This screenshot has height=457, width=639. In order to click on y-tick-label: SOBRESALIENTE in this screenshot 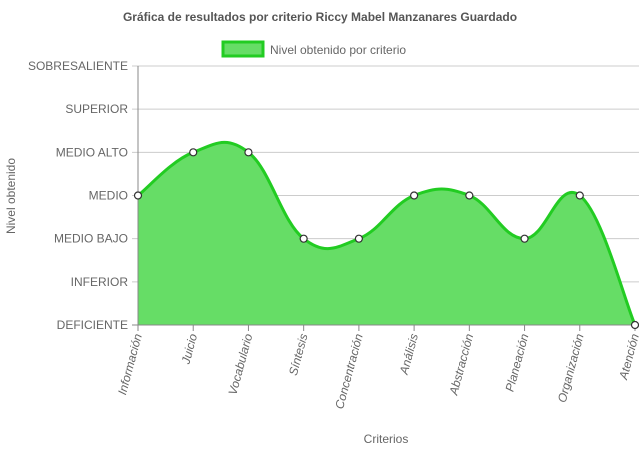, I will do `click(78, 66)`.